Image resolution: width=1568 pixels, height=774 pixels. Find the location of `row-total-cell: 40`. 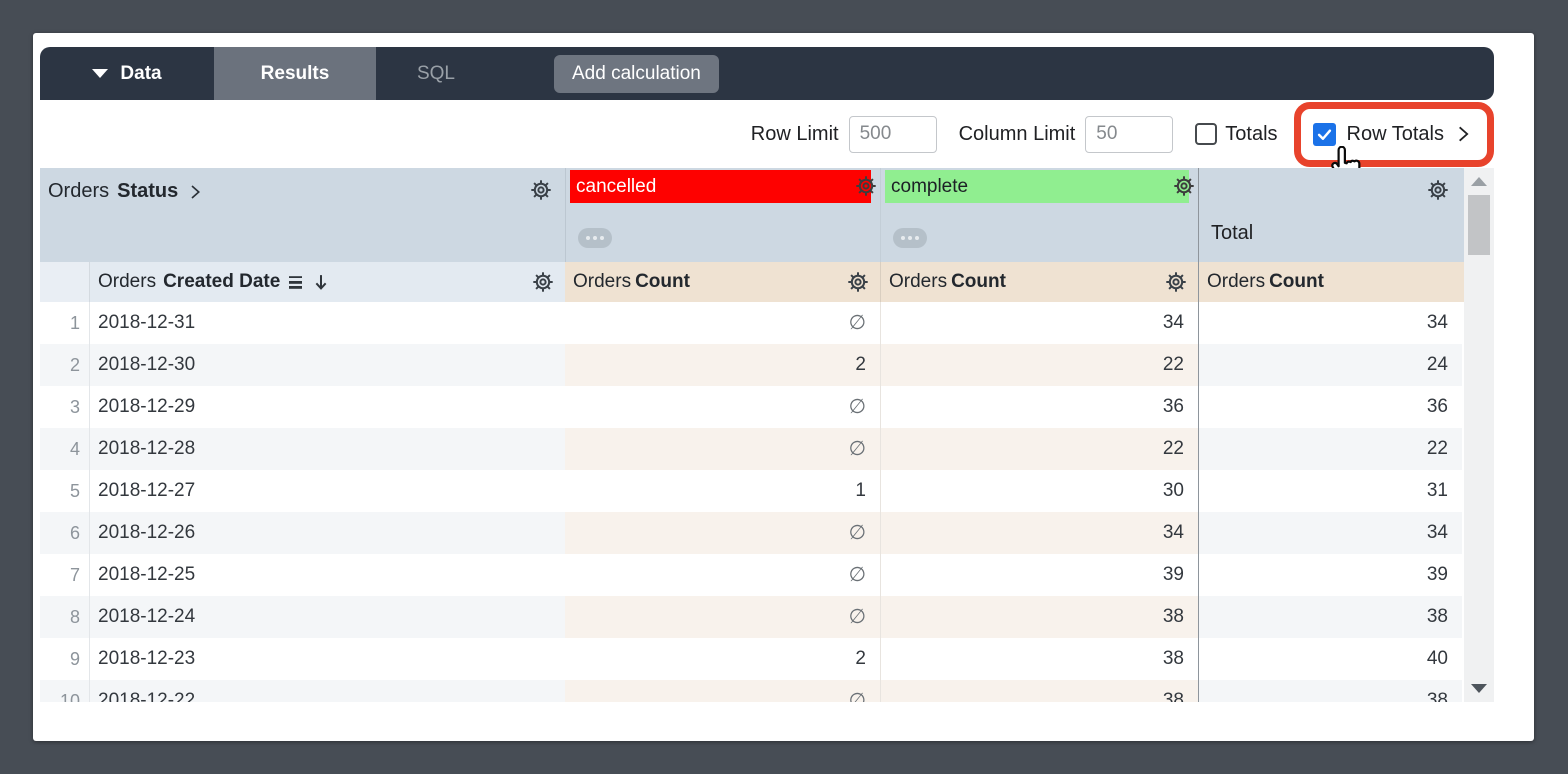

row-total-cell: 40 is located at coordinates (1330, 659).